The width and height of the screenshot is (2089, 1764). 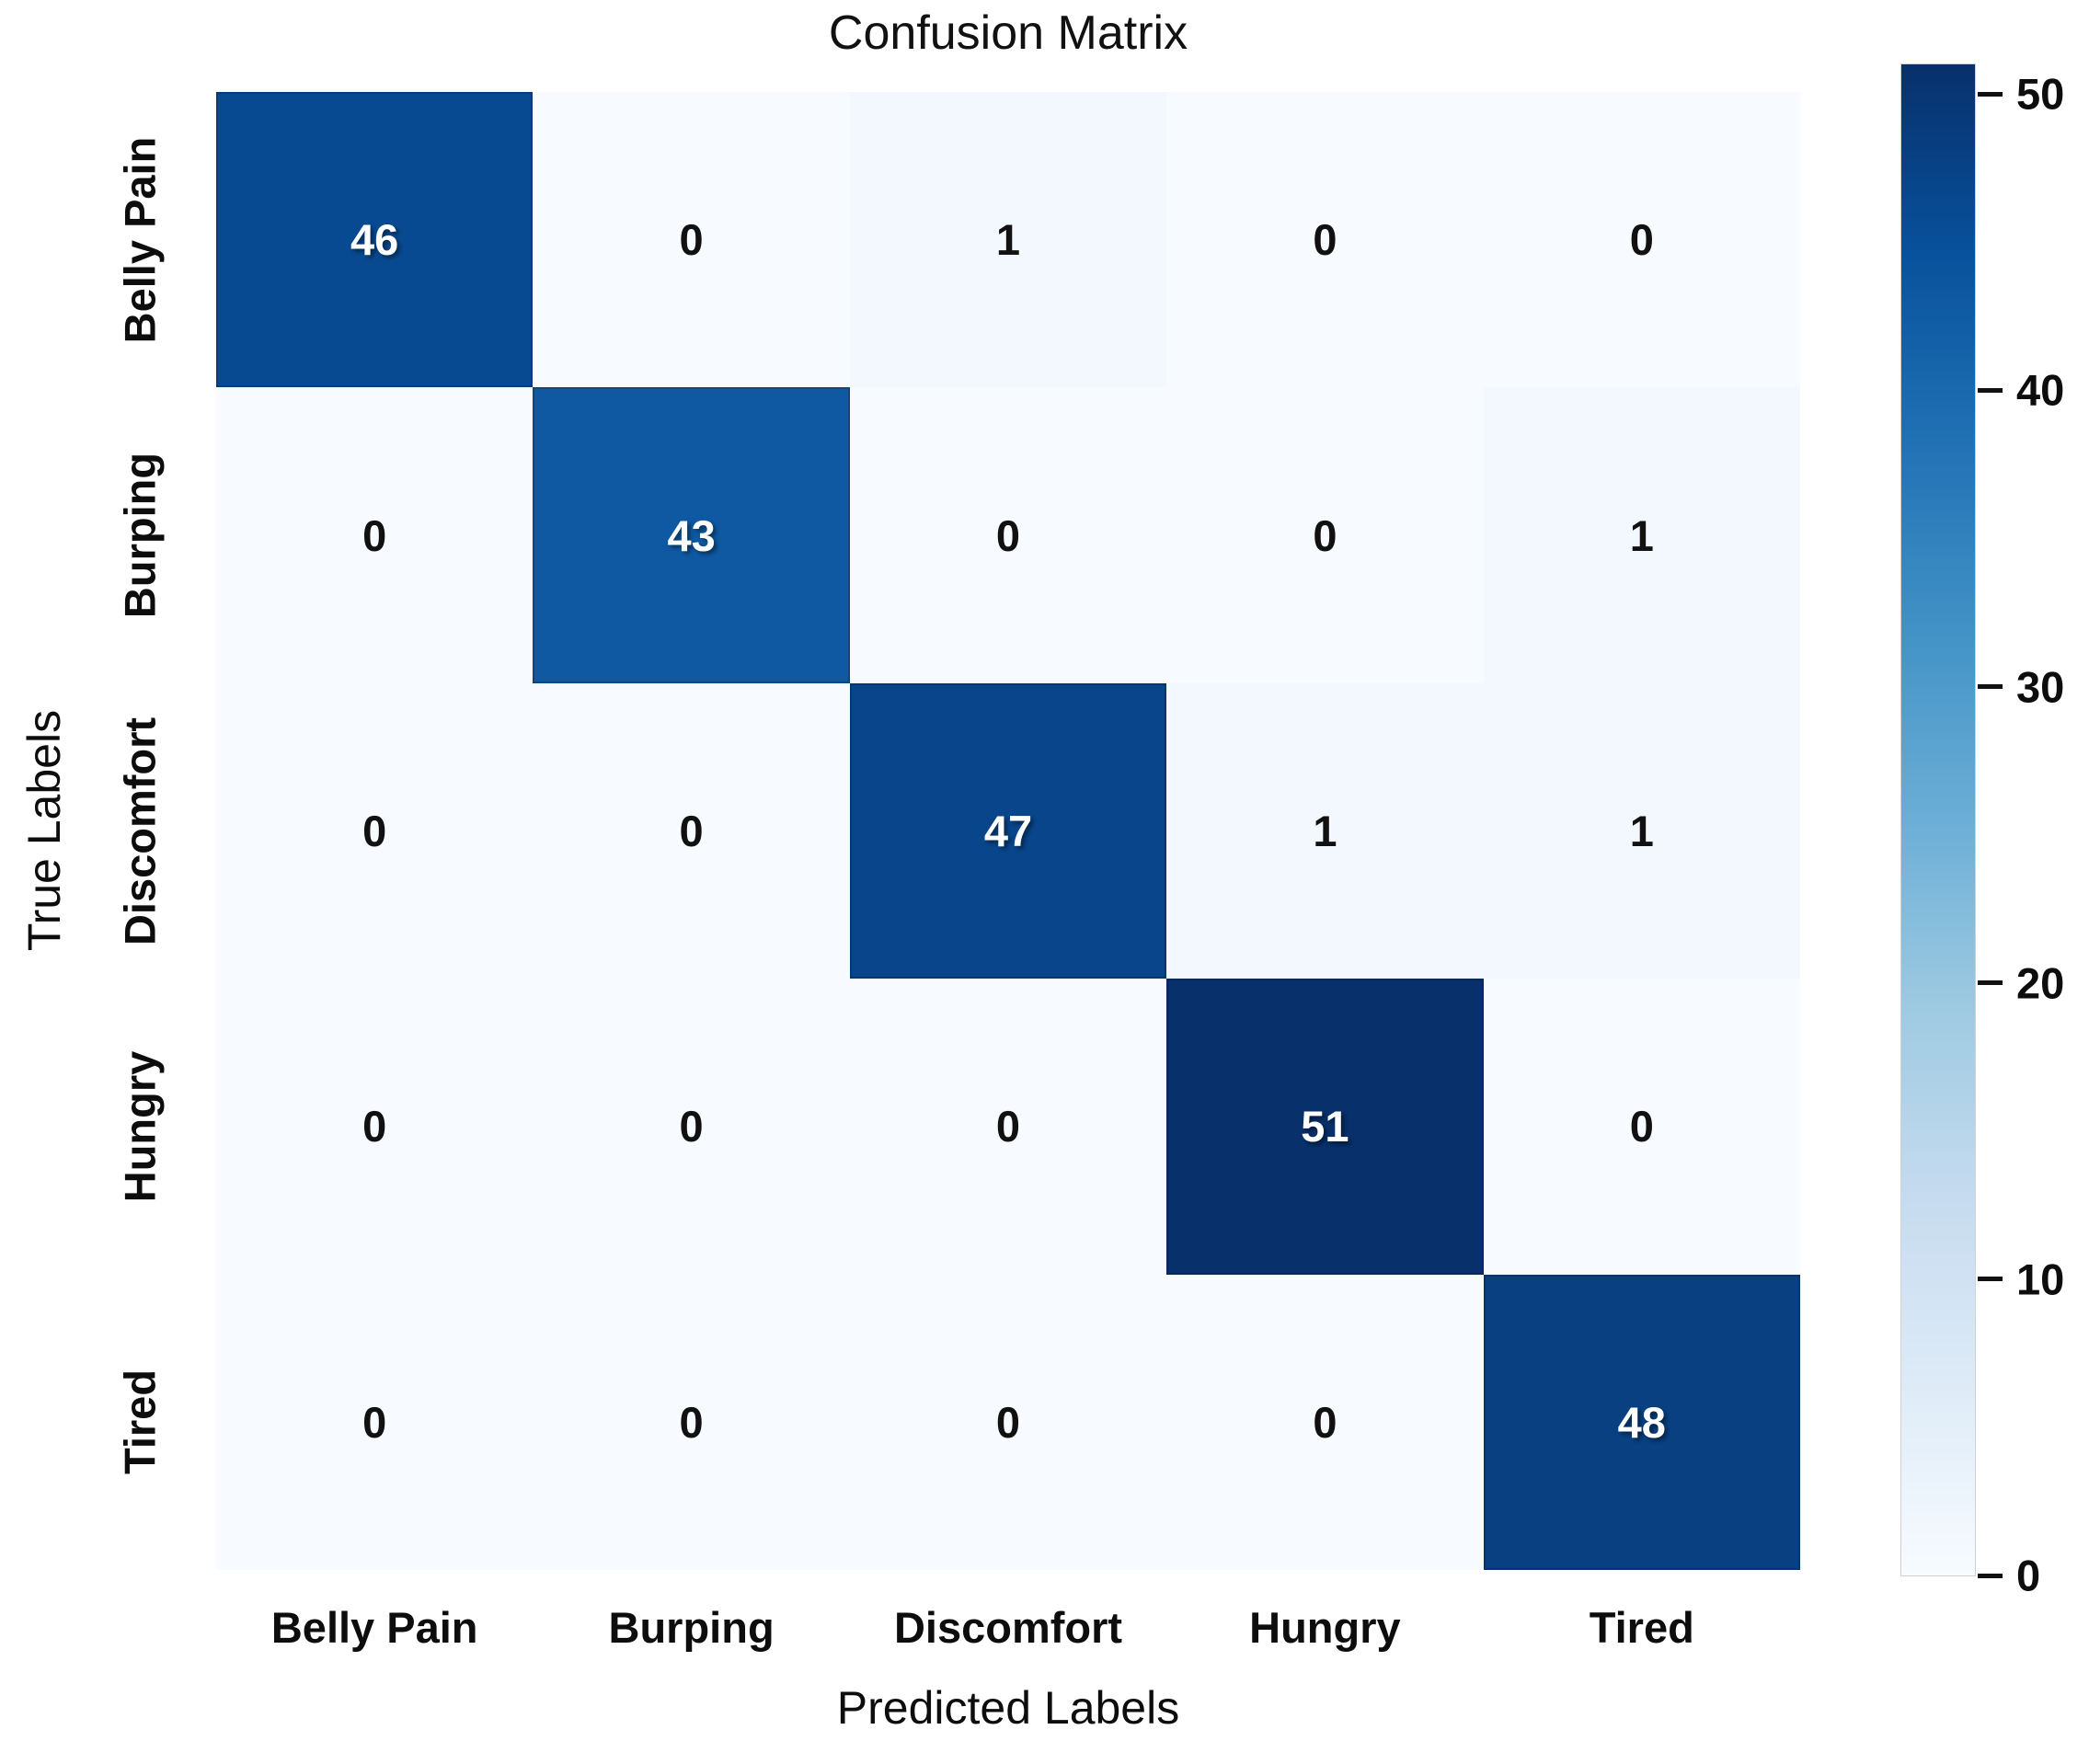 I want to click on heatmap-cell-burping-discomfort: 0, so click(x=1008, y=535).